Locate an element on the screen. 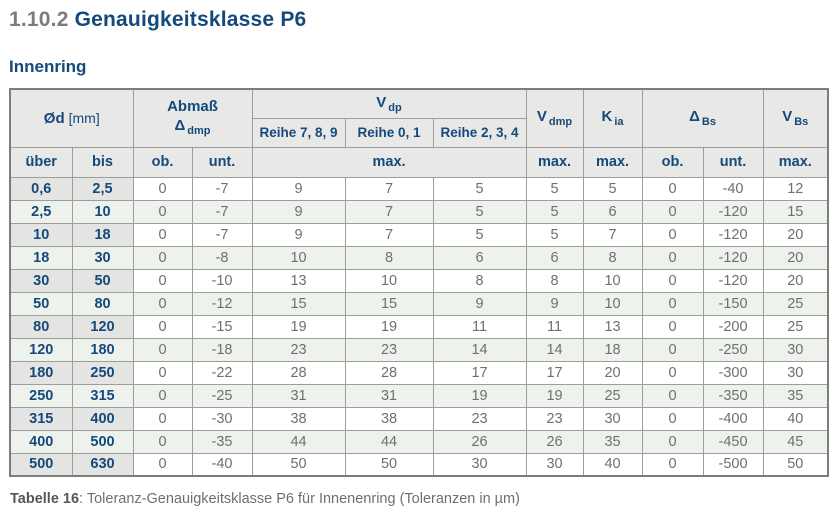 The height and width of the screenshot is (527, 835). value-cell: 17 is located at coordinates (554, 372).